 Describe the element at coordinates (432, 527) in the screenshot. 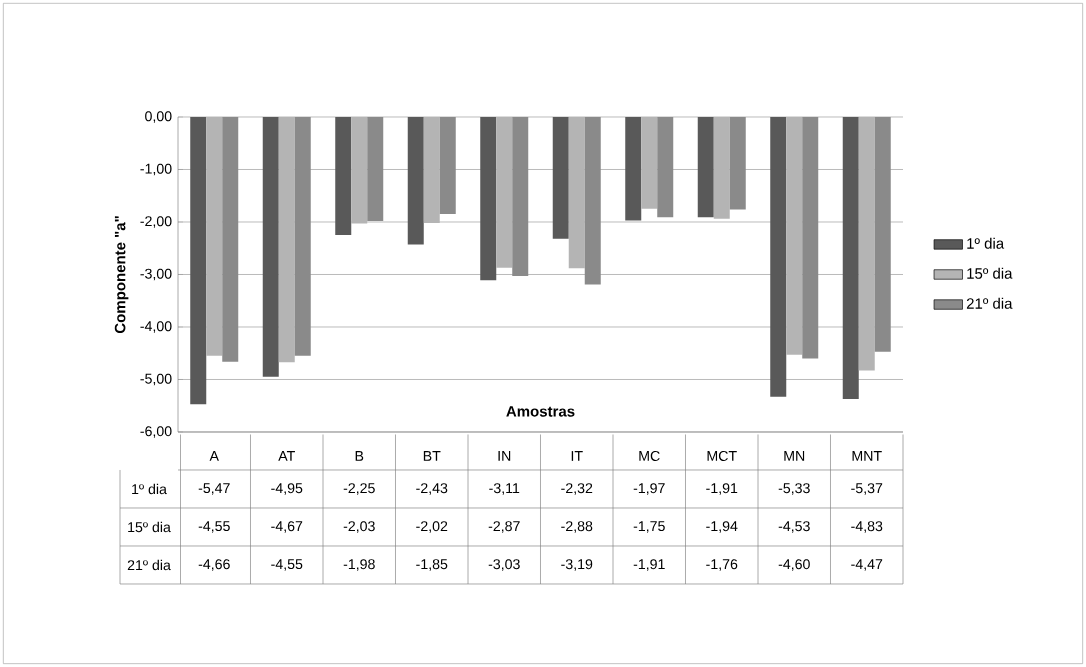

I see `data-label: -2,02` at that location.